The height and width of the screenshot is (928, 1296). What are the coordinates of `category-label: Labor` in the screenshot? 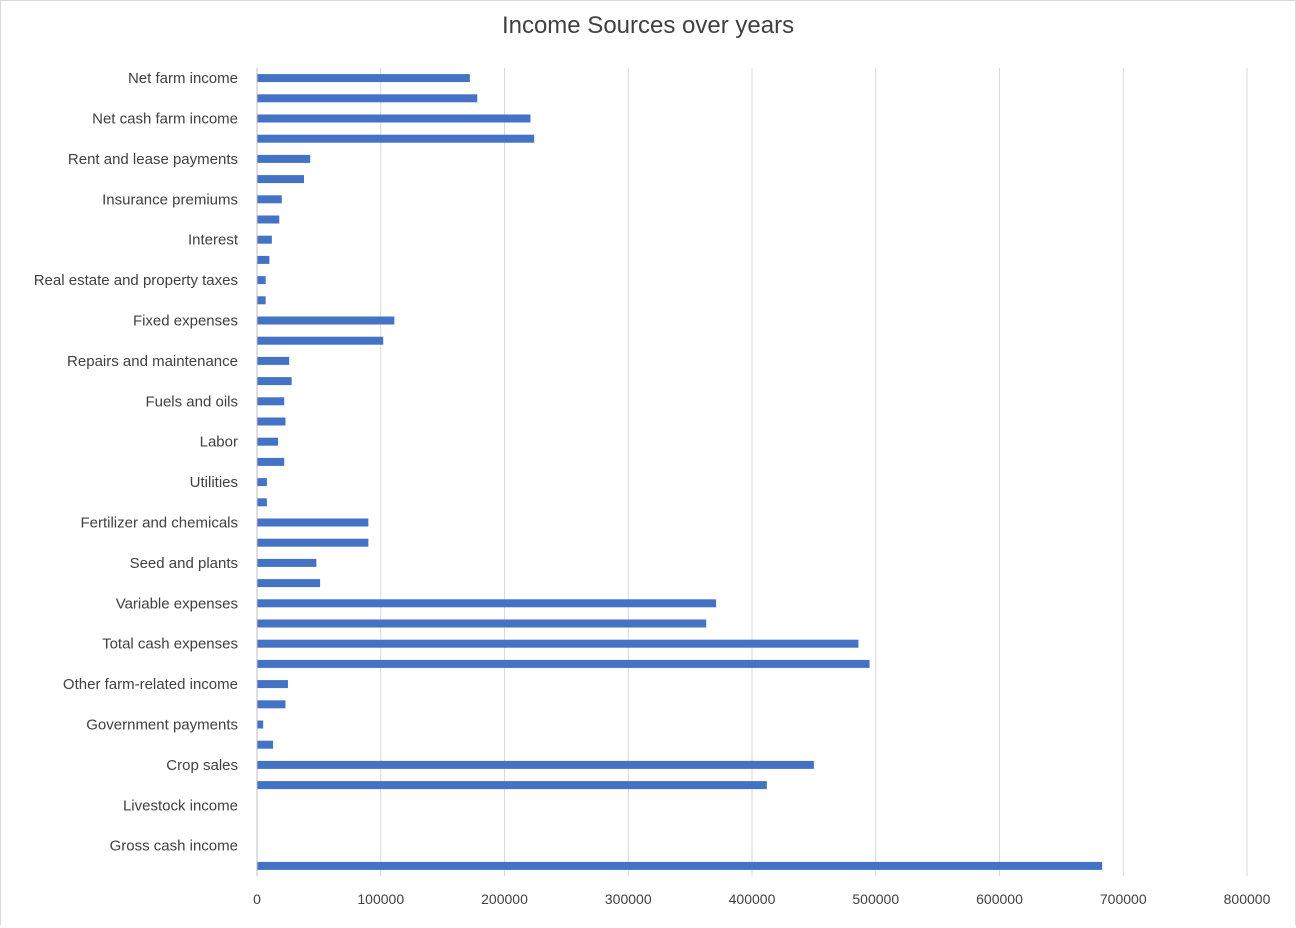 It's located at (219, 442).